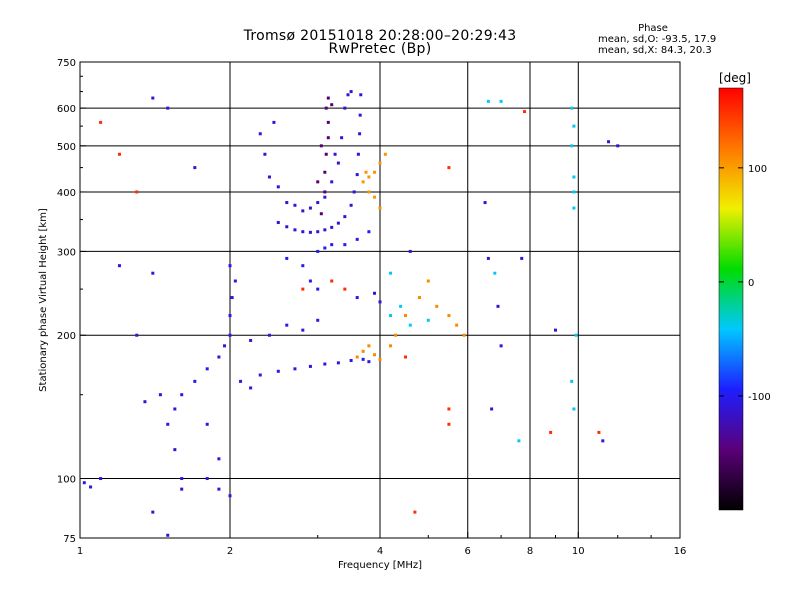 Image resolution: width=800 pixels, height=600 pixels. Describe the element at coordinates (735, 78) in the screenshot. I see `colorbar-label: [deg]` at that location.